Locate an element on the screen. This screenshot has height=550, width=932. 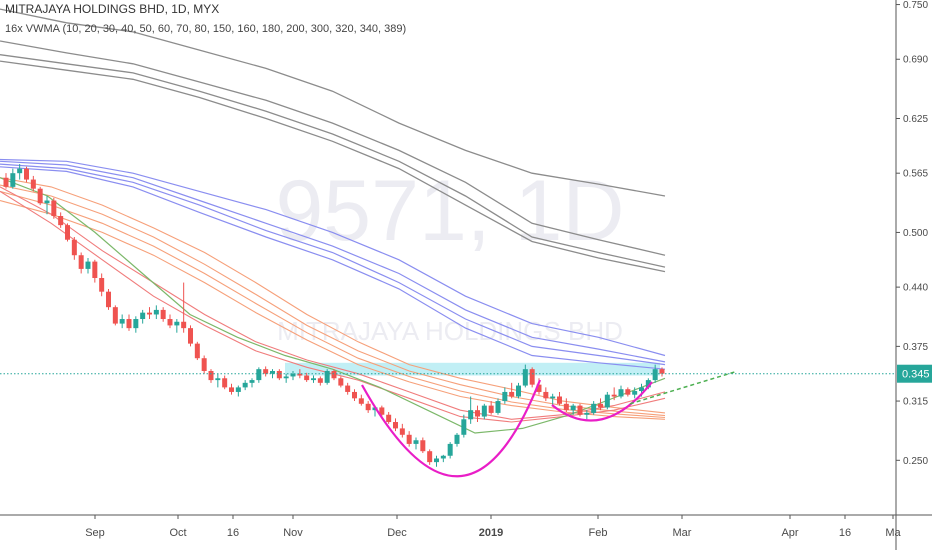
price-label-box is located at coordinates (914, 373).